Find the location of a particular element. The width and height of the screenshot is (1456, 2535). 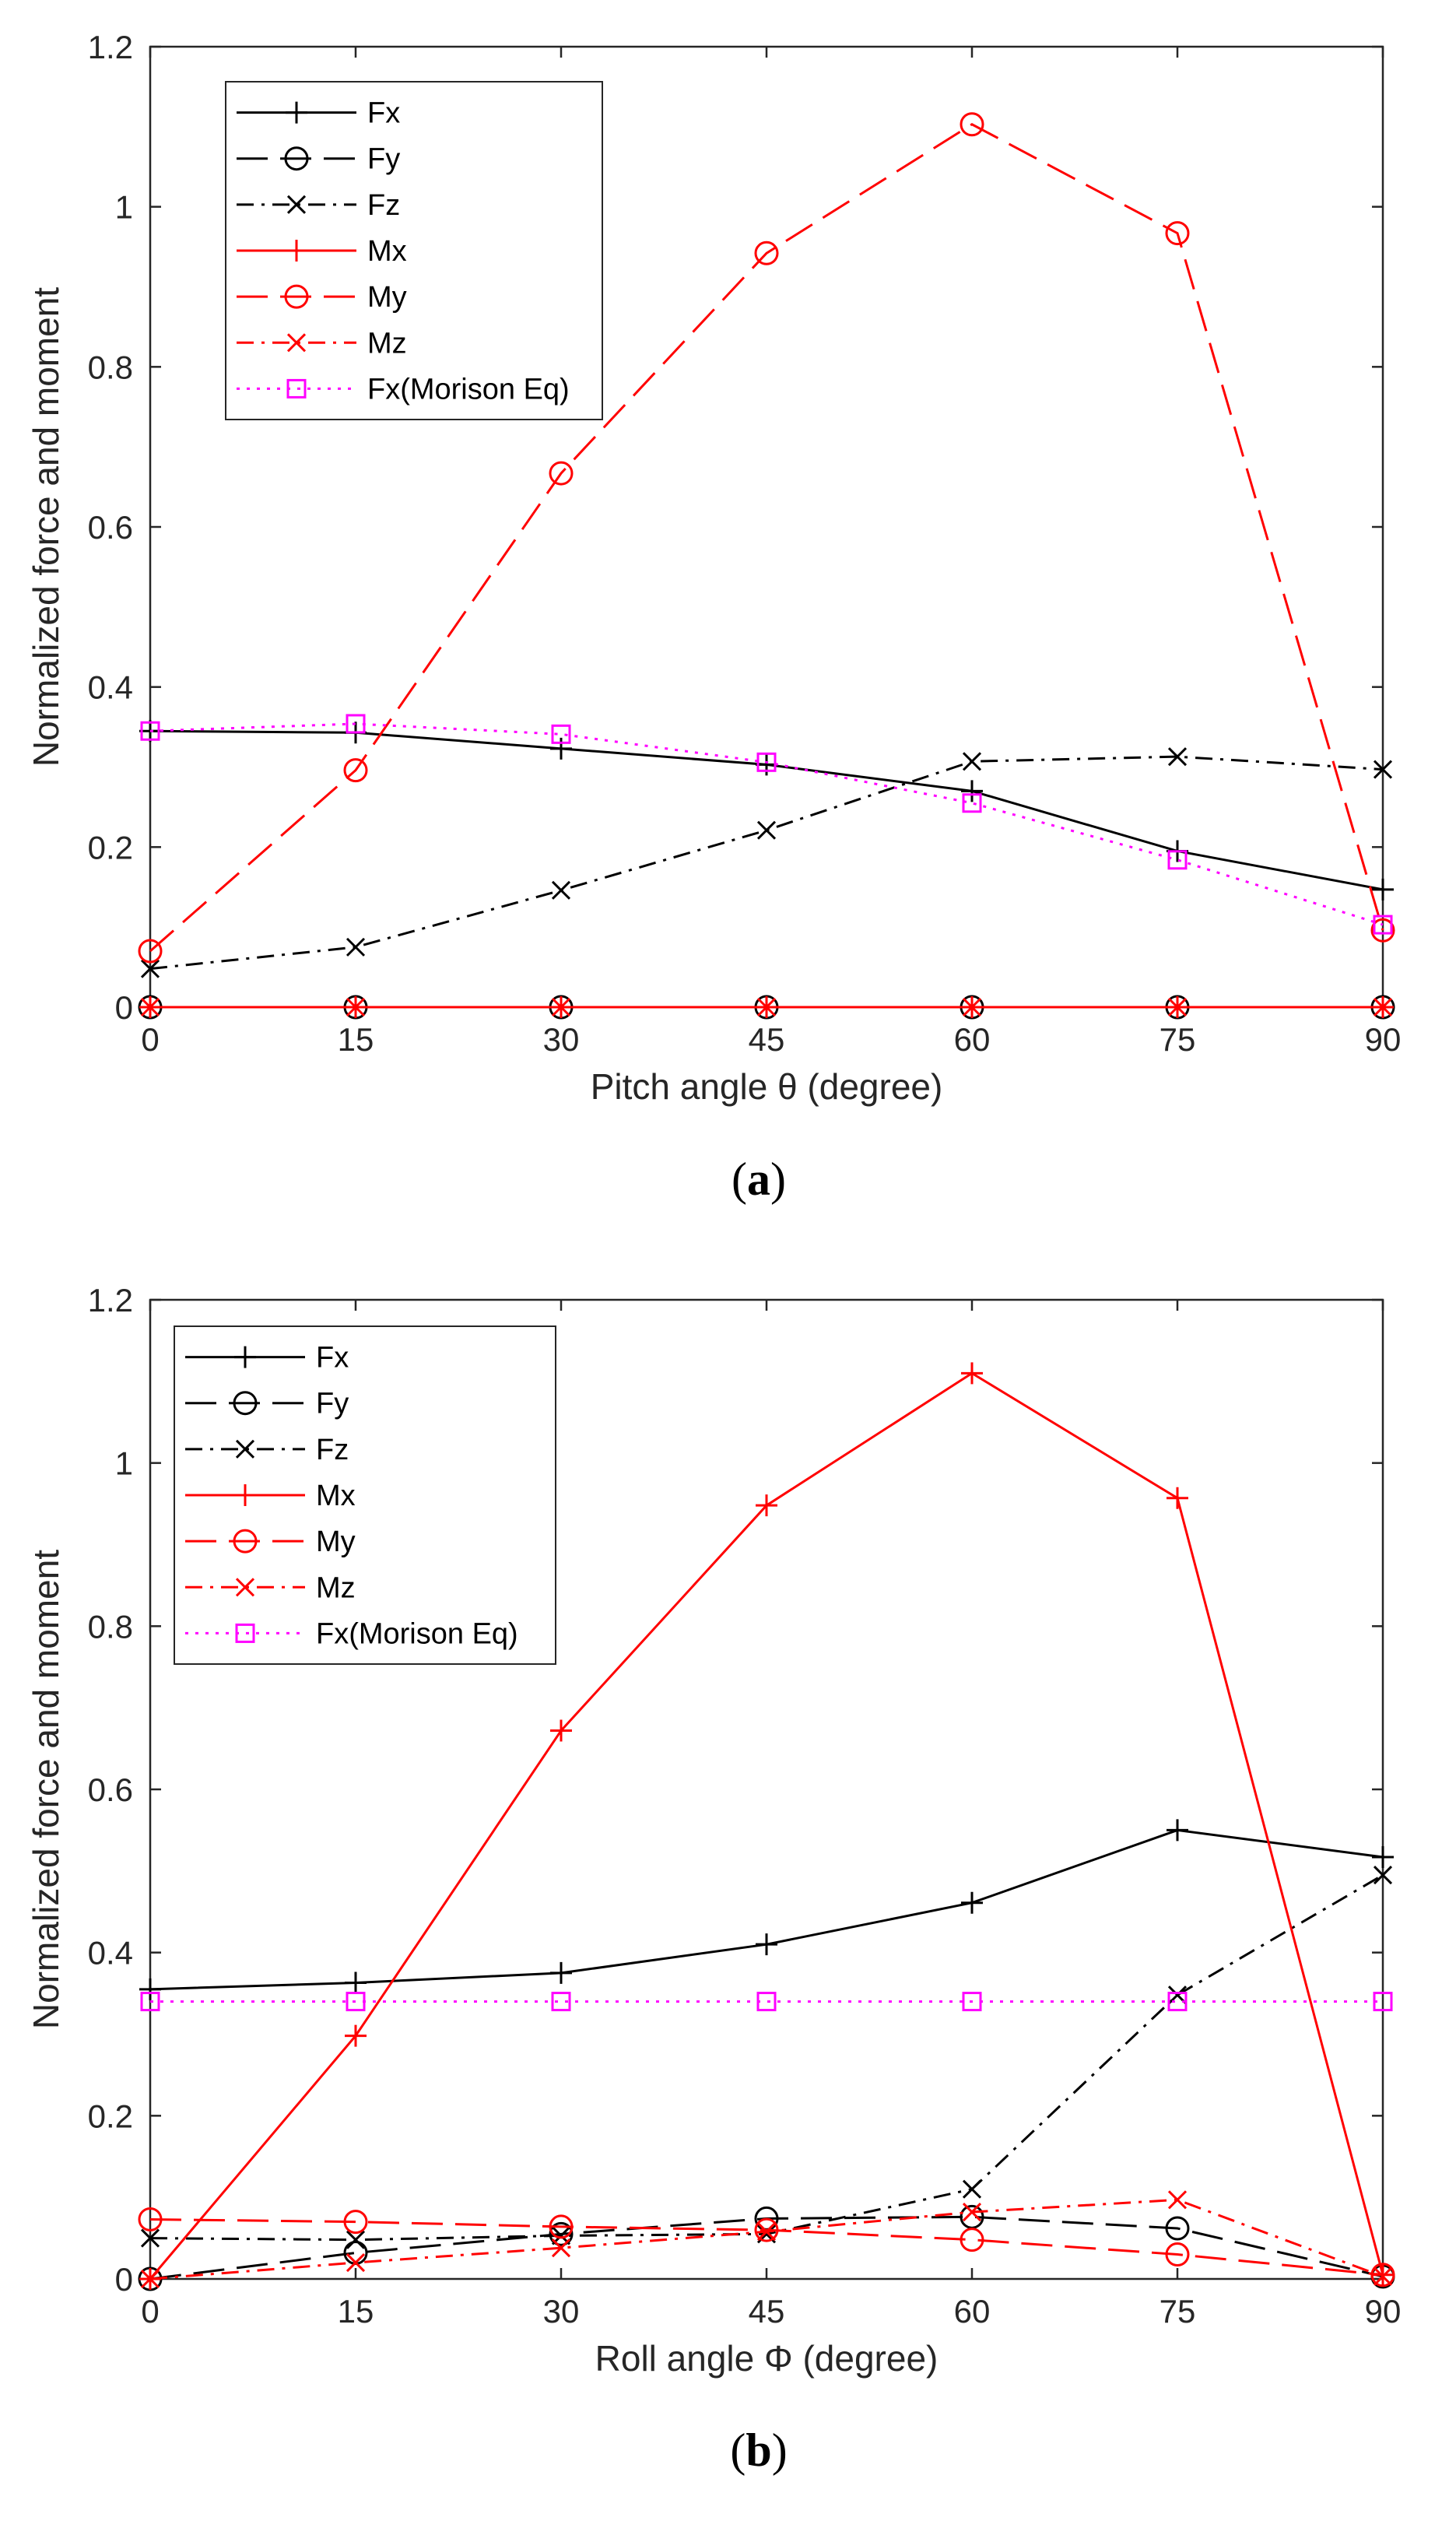

caption: (b) is located at coordinates (759, 2450).